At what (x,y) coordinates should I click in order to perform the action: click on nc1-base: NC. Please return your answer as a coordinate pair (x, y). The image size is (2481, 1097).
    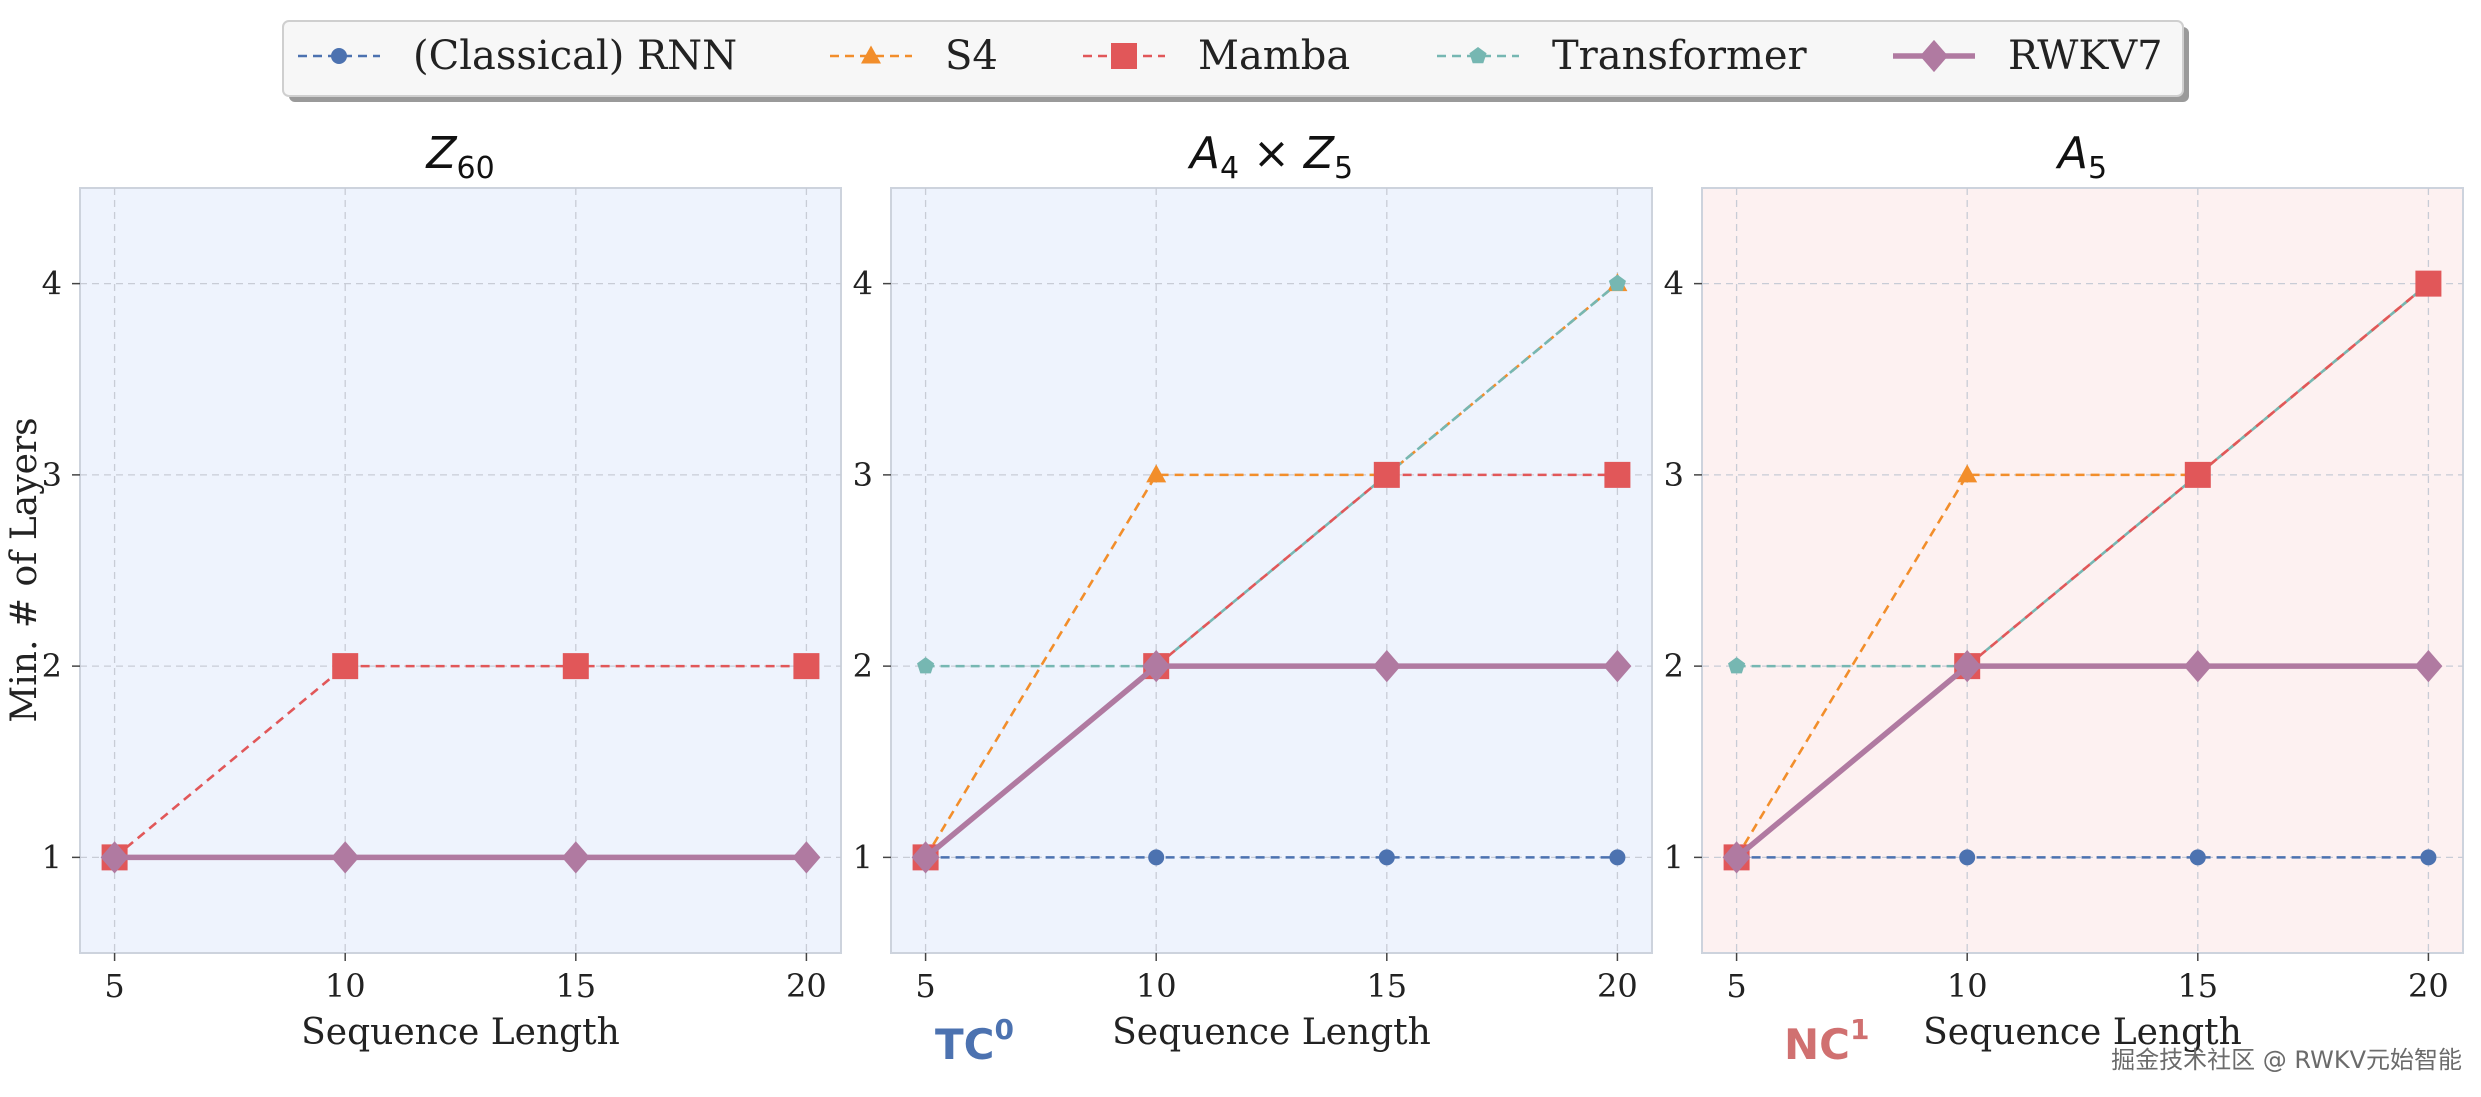
    Looking at the image, I should click on (1817, 1044).